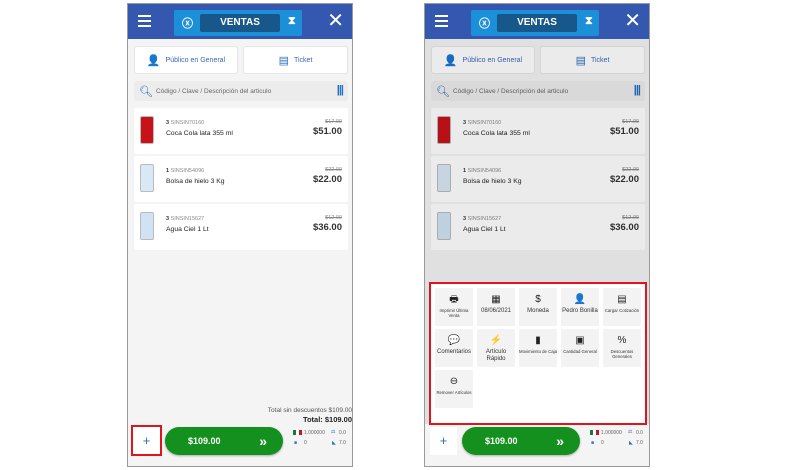 Image resolution: width=810 pixels, height=470 pixels. I want to click on menu-item: ▣ Cantidad General, so click(580, 348).